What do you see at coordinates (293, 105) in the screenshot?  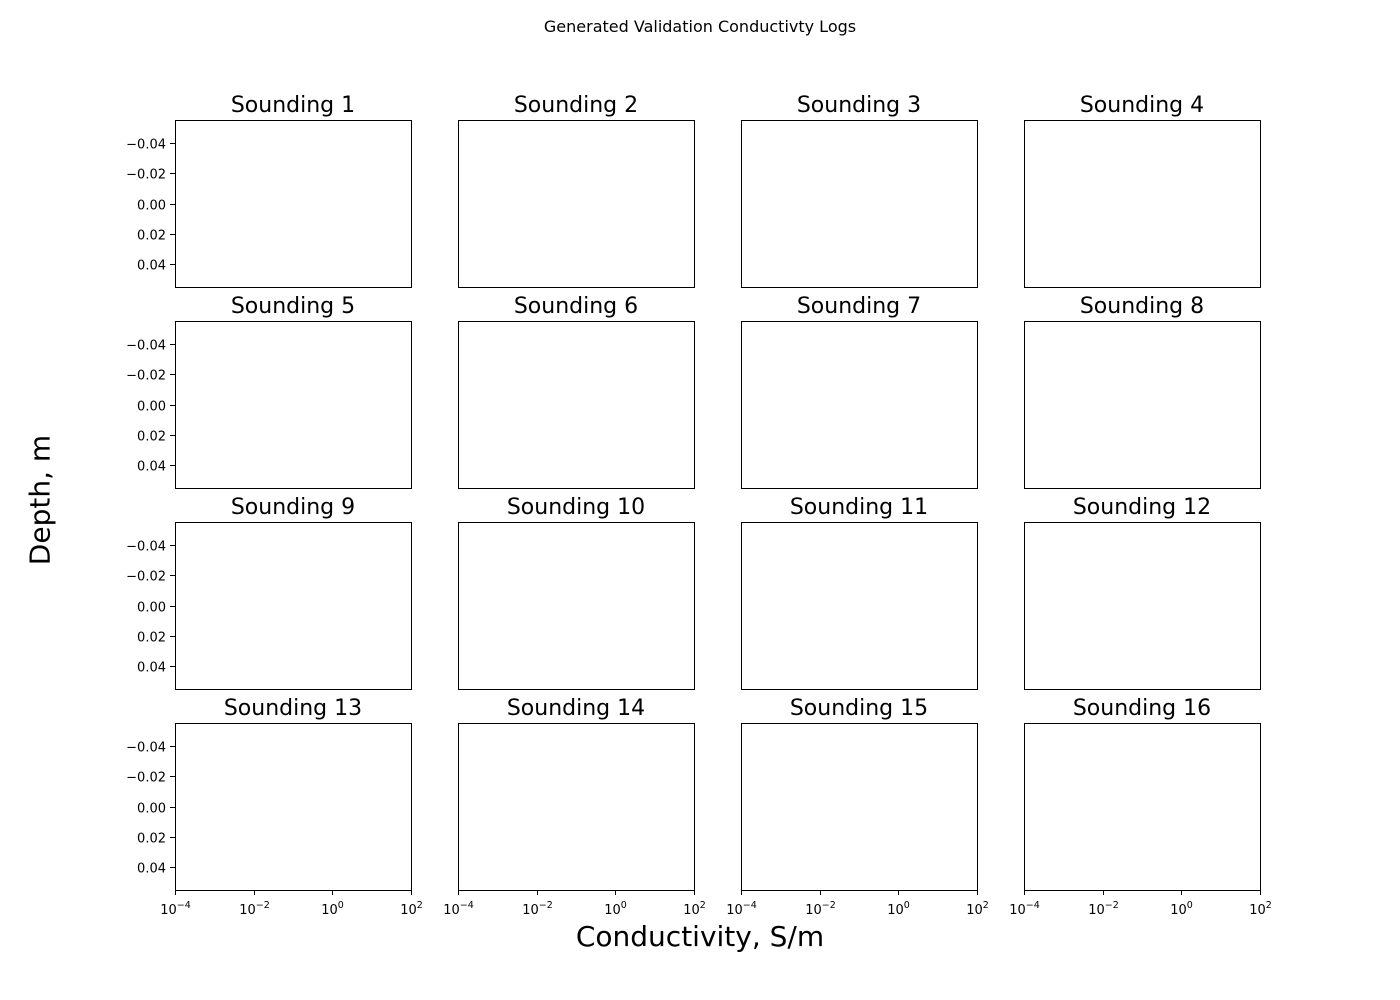 I see `subplot-title: Sounding 1` at bounding box center [293, 105].